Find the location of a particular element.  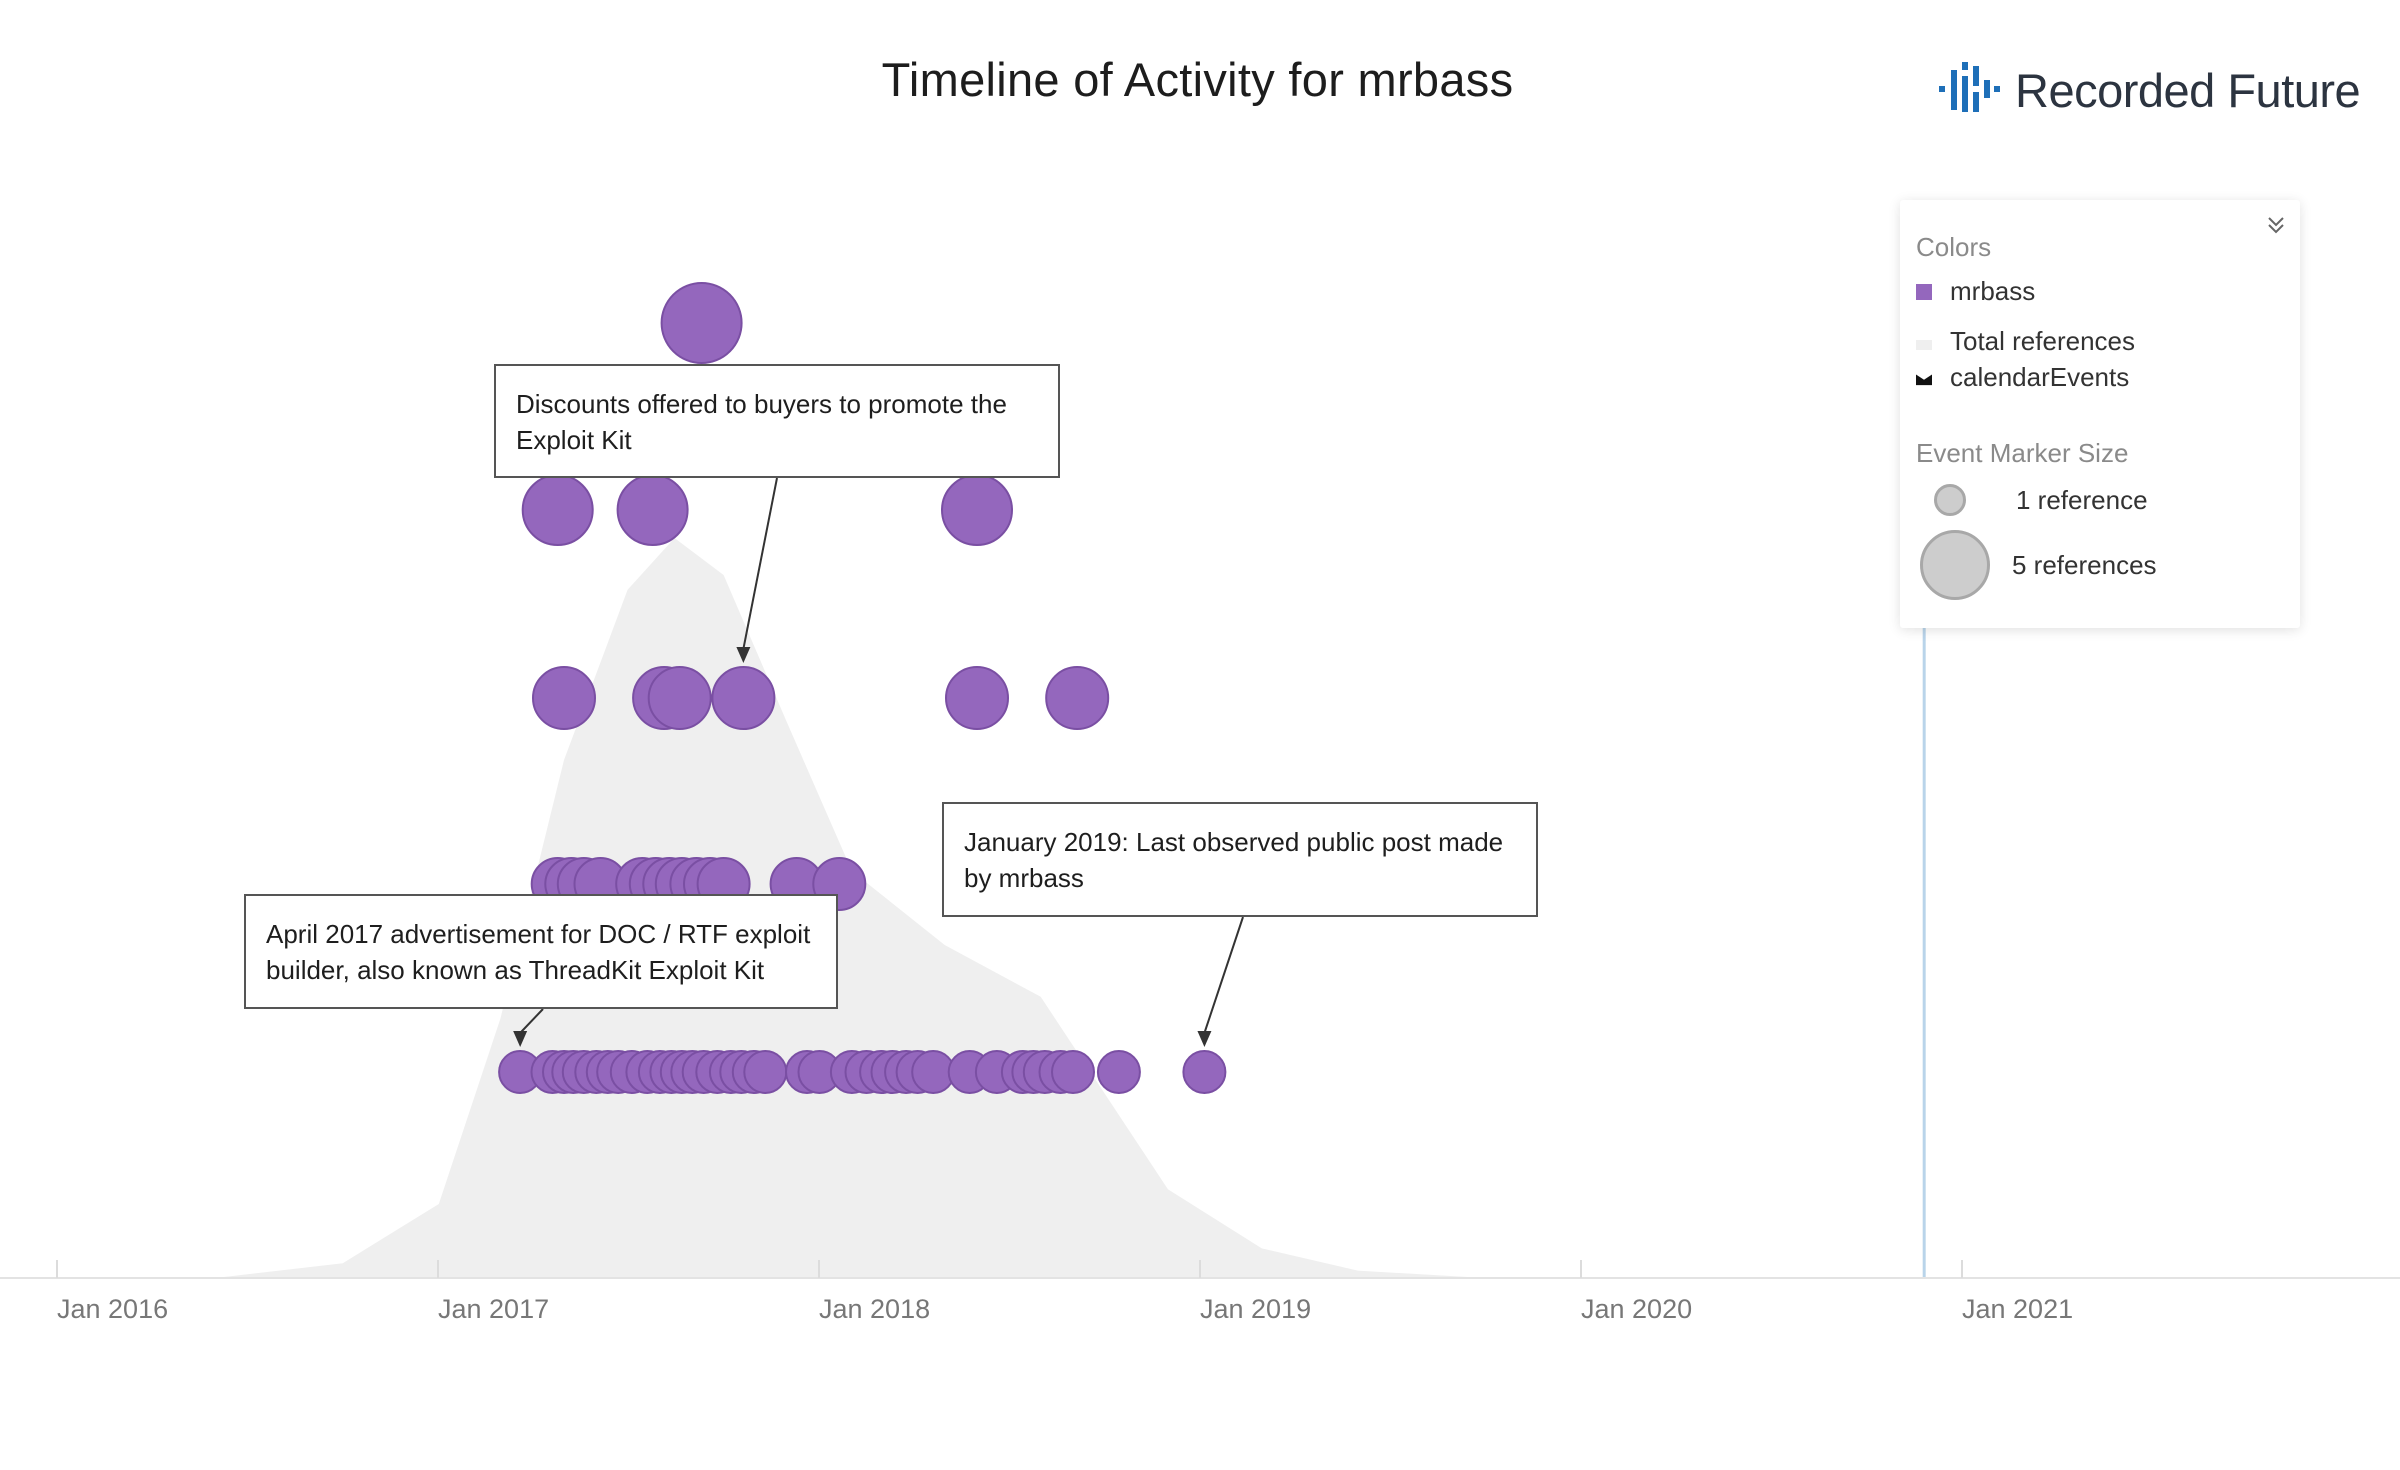

legend-size-small: 1 reference is located at coordinates (2036, 500).